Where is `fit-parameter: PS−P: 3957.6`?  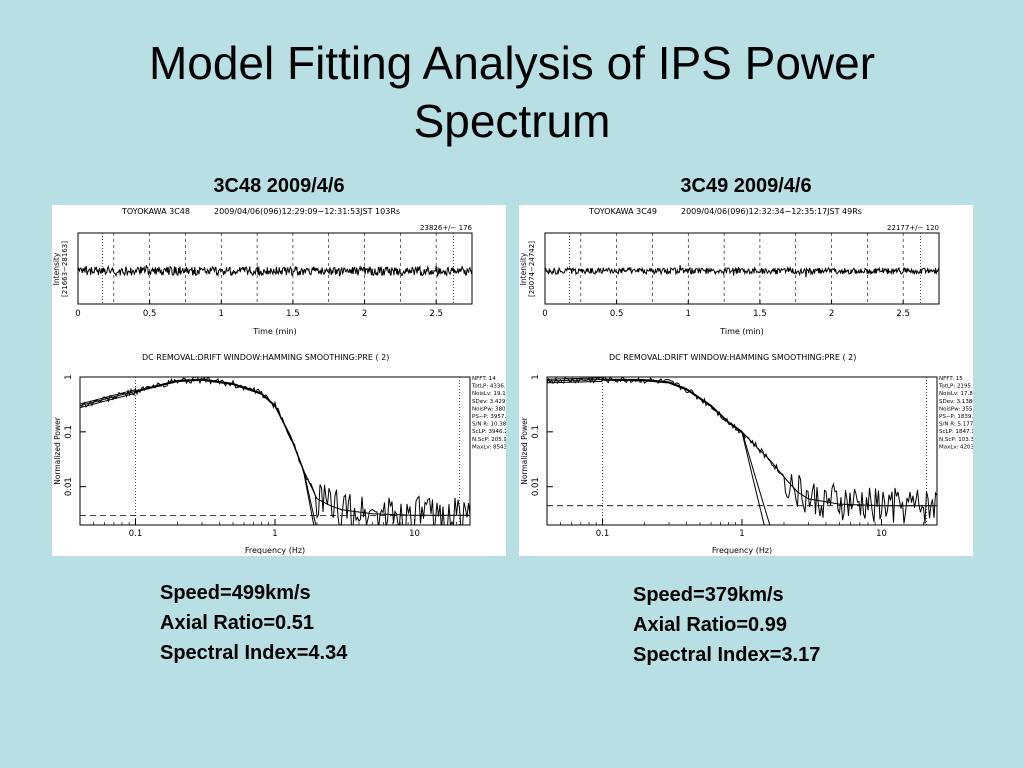
fit-parameter: PS−P: 3957.6 is located at coordinates (489, 417).